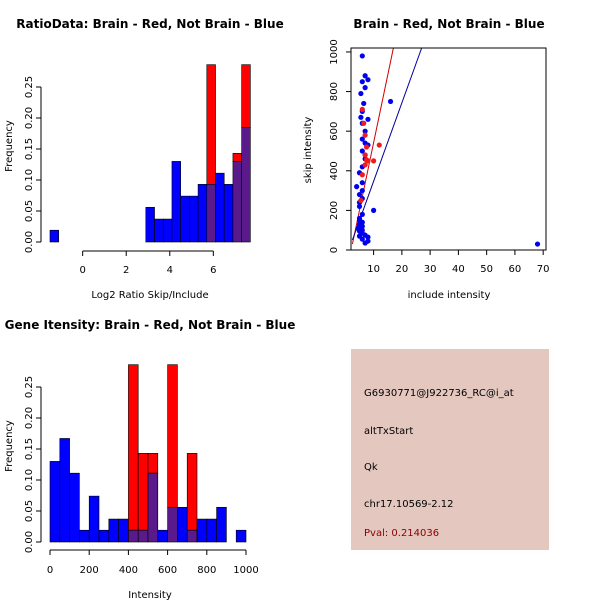 This screenshot has width=600, height=600. I want to click on ratio-x-axis-label: Log2 Ratio Skip/Include, so click(149, 295).